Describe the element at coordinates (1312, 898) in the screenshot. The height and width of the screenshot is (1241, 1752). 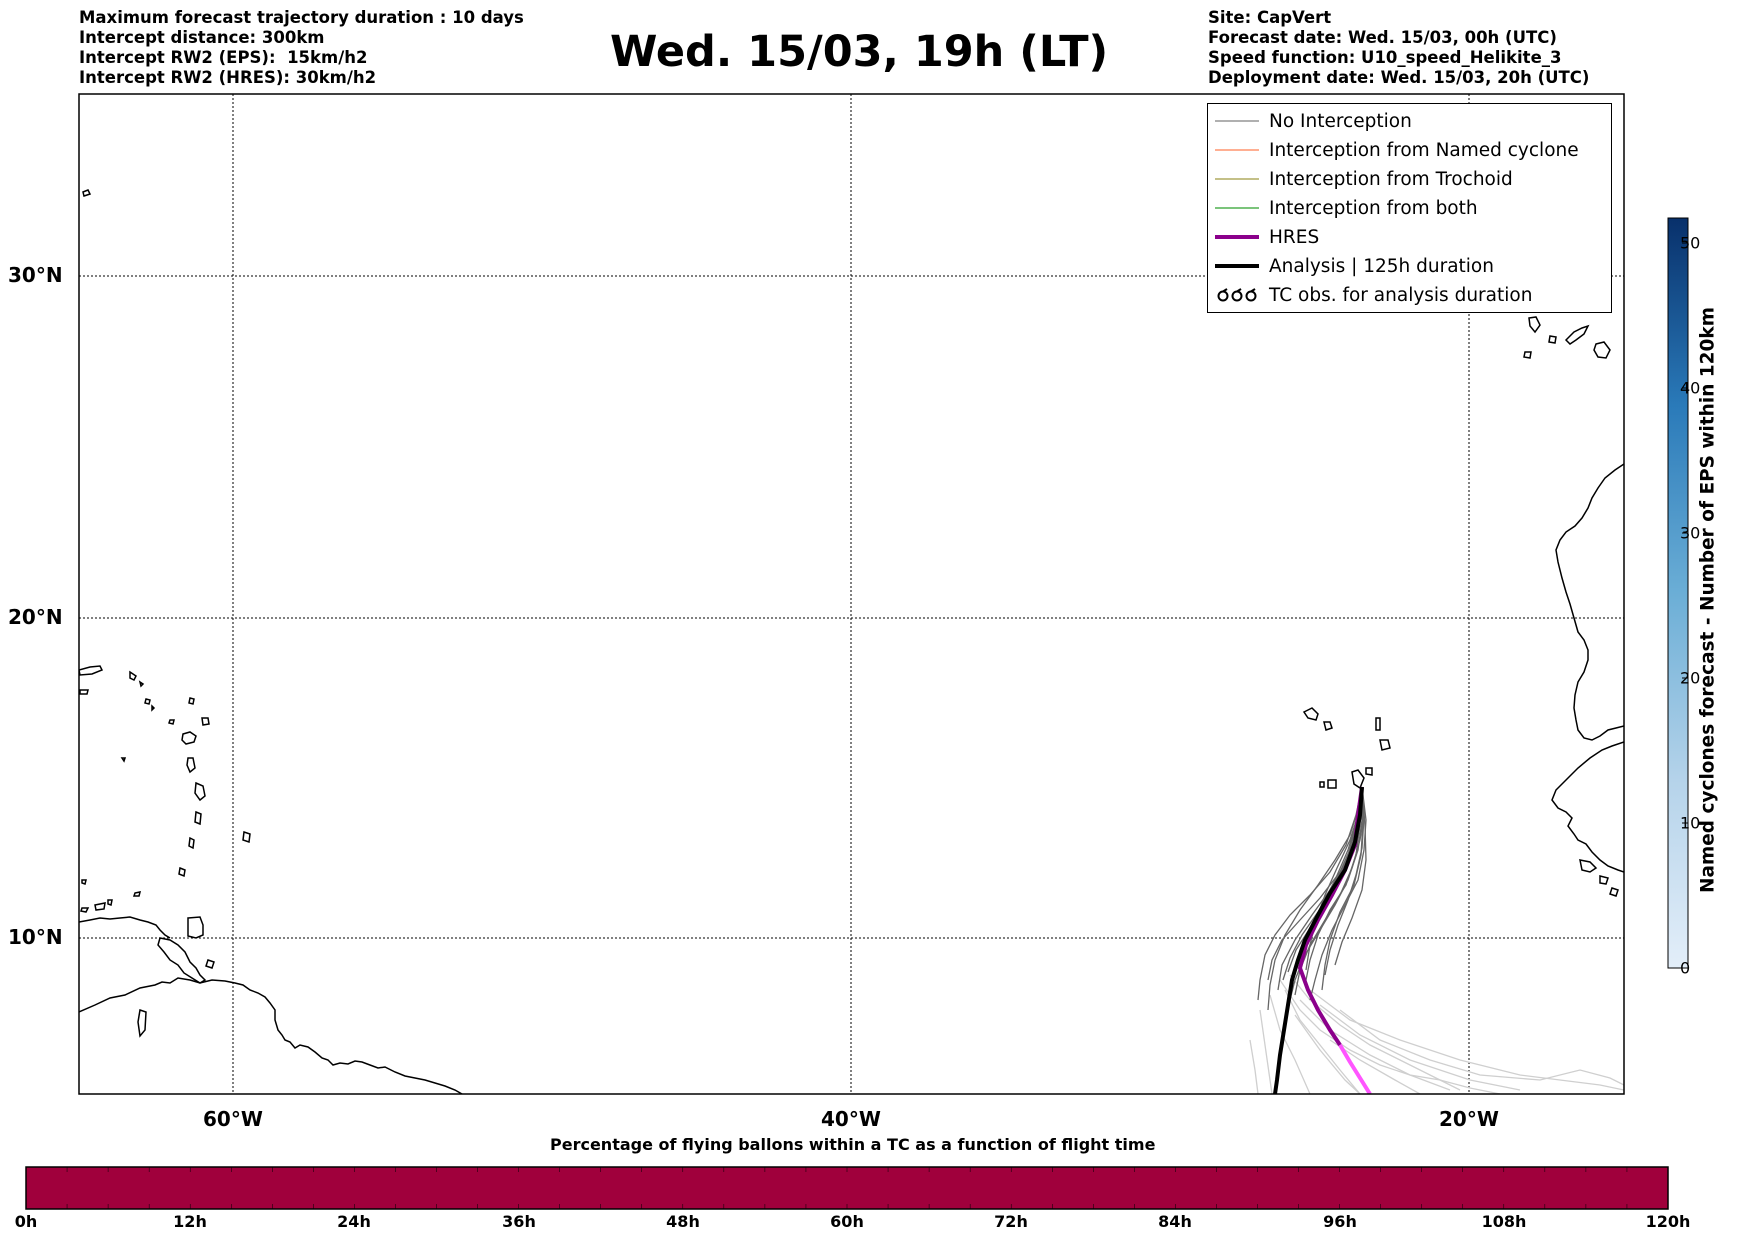
I see `eps-trajectories-early` at that location.